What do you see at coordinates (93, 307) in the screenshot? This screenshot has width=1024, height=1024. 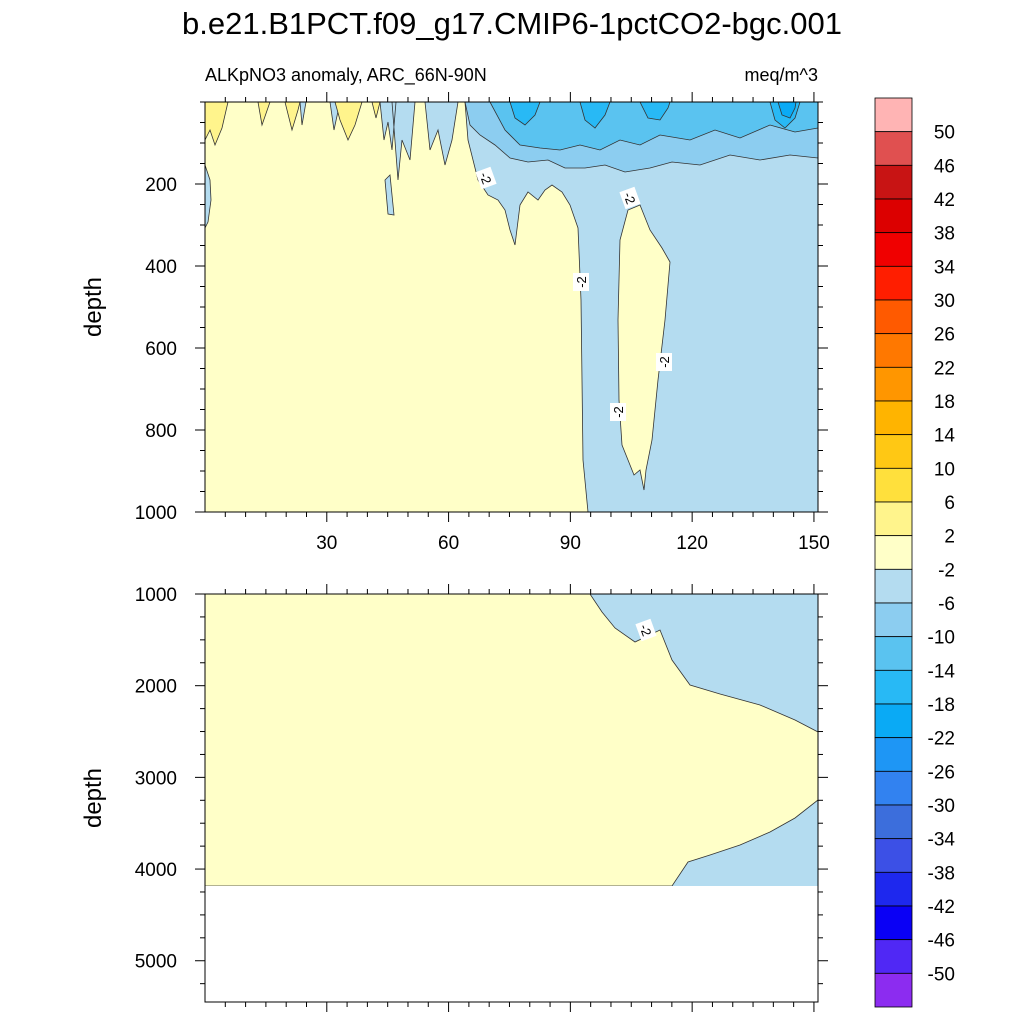 I see `upper-y-axis-label: depth` at bounding box center [93, 307].